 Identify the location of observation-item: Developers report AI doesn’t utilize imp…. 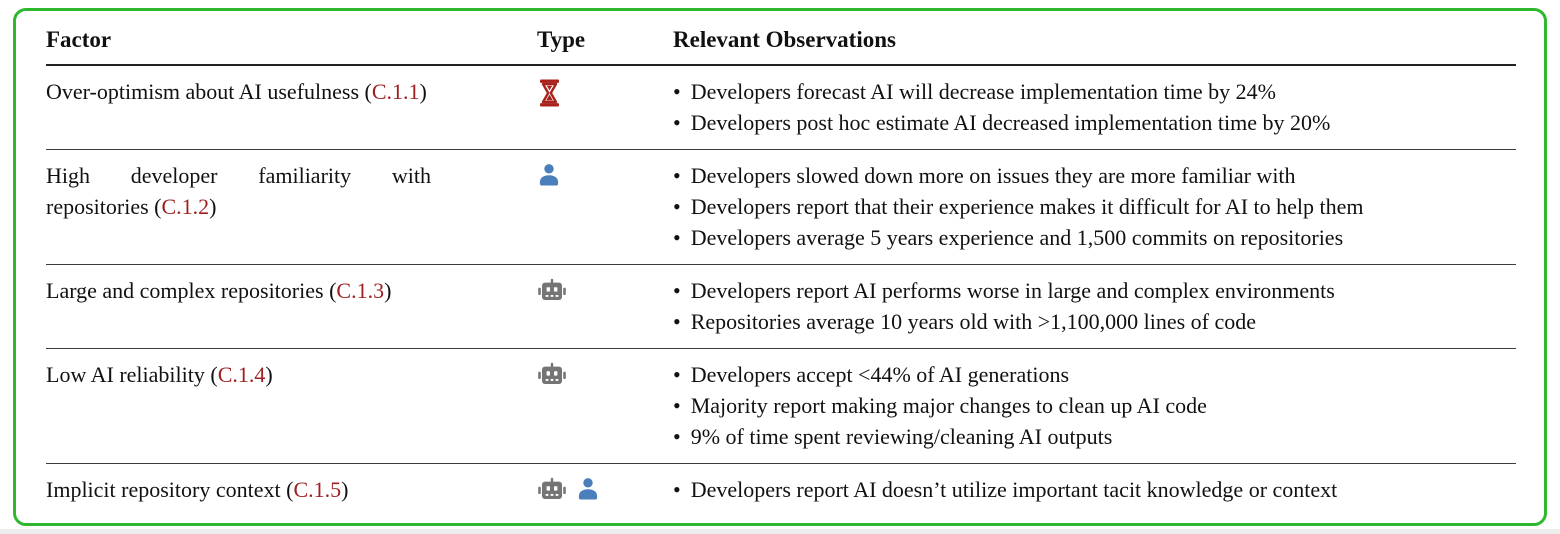
(1094, 489).